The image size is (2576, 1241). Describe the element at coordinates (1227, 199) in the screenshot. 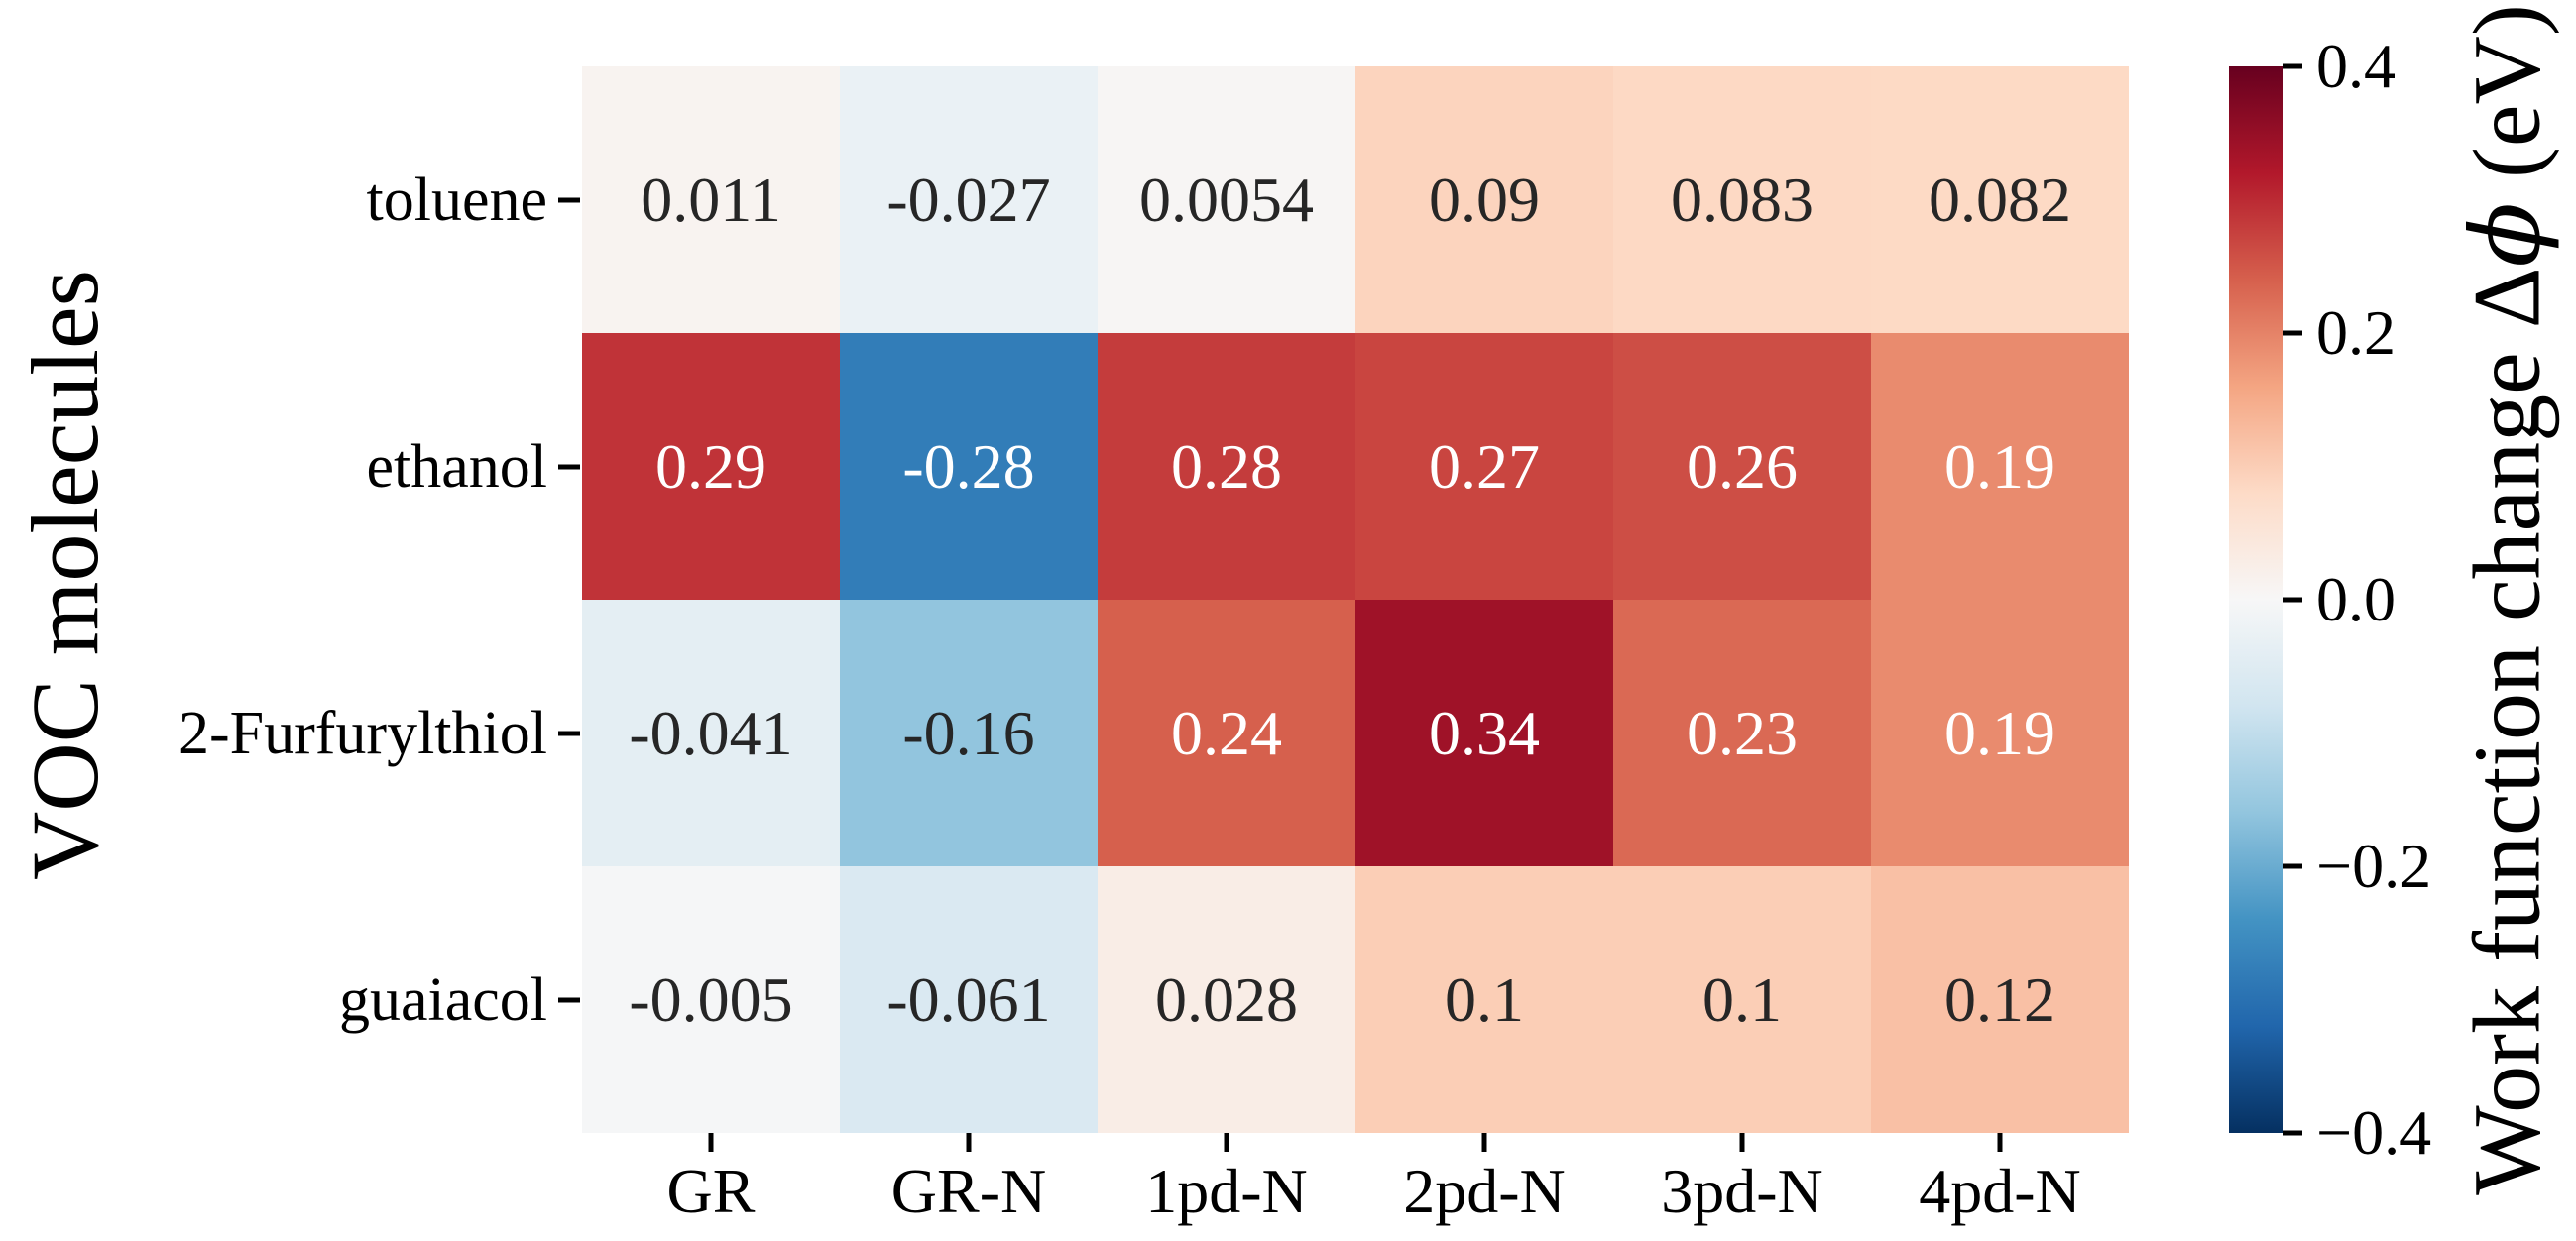

I see `heatmap-cell: 0.0054` at that location.